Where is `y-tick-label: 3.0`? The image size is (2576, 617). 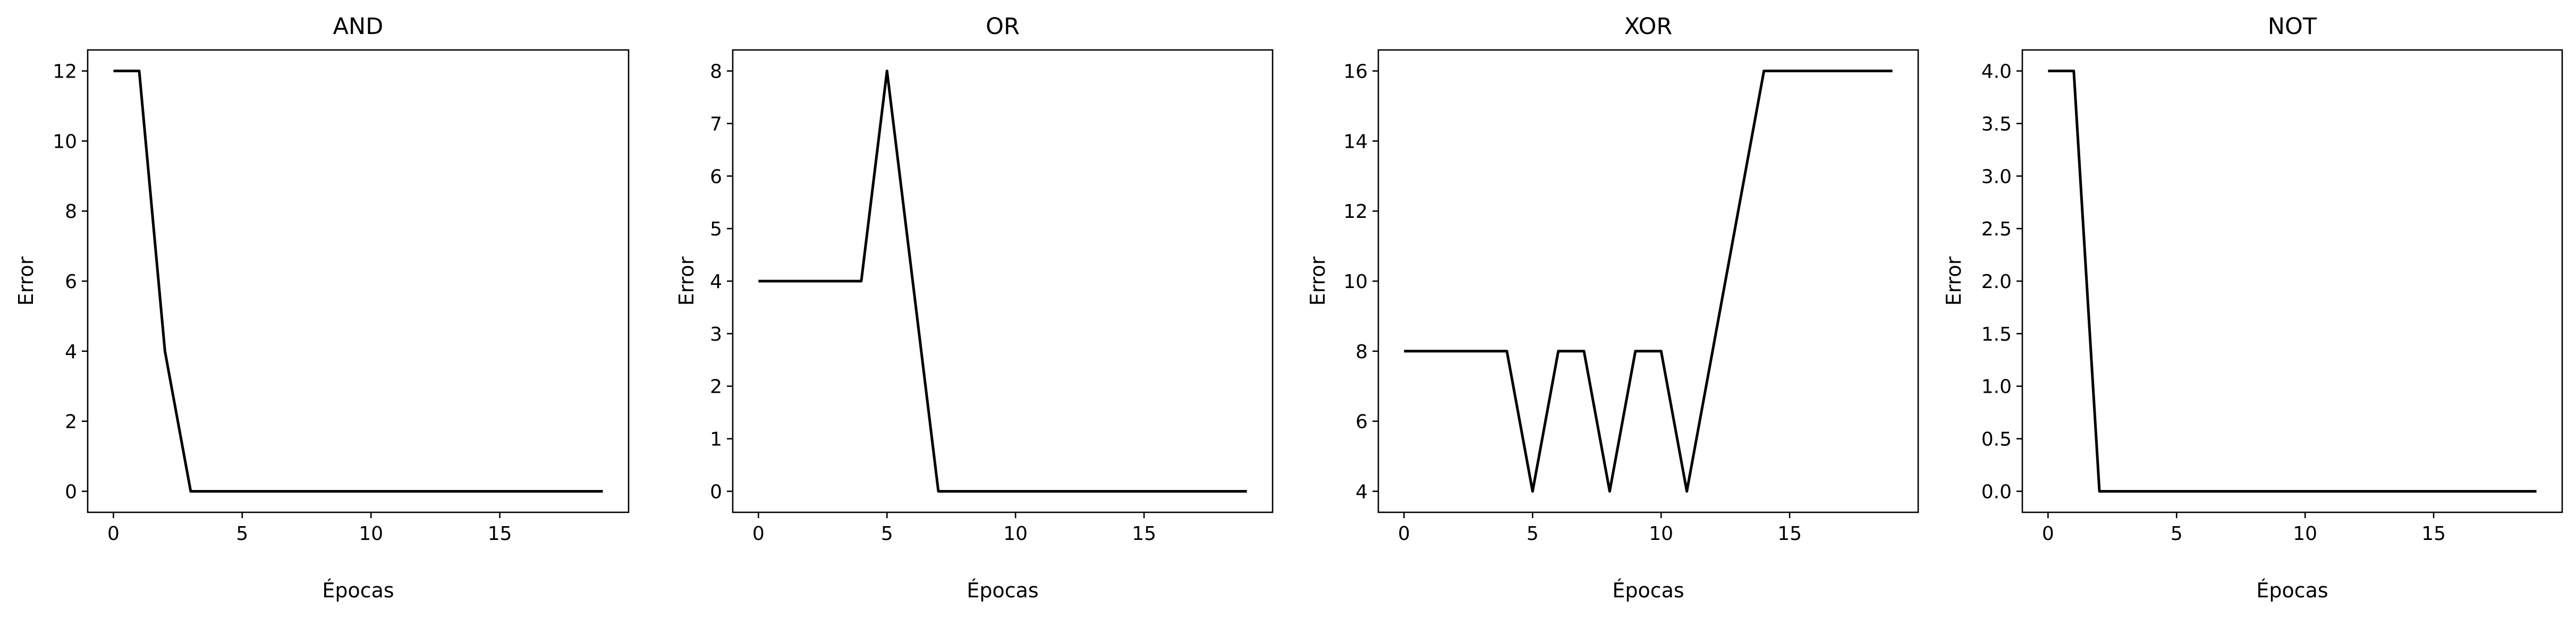 y-tick-label: 3.0 is located at coordinates (1997, 177).